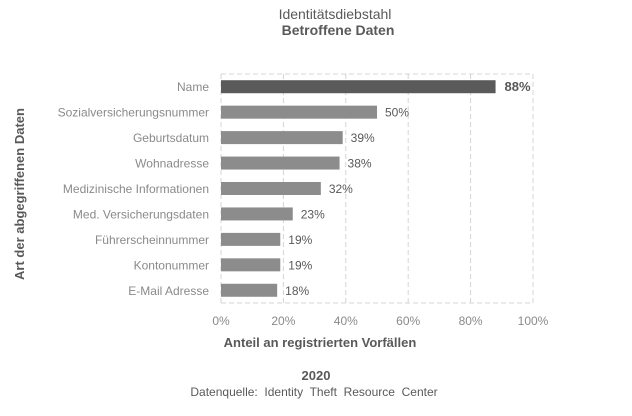 The height and width of the screenshot is (416, 632). Describe the element at coordinates (221, 321) in the screenshot. I see `x-tick-label-0: 0%` at that location.